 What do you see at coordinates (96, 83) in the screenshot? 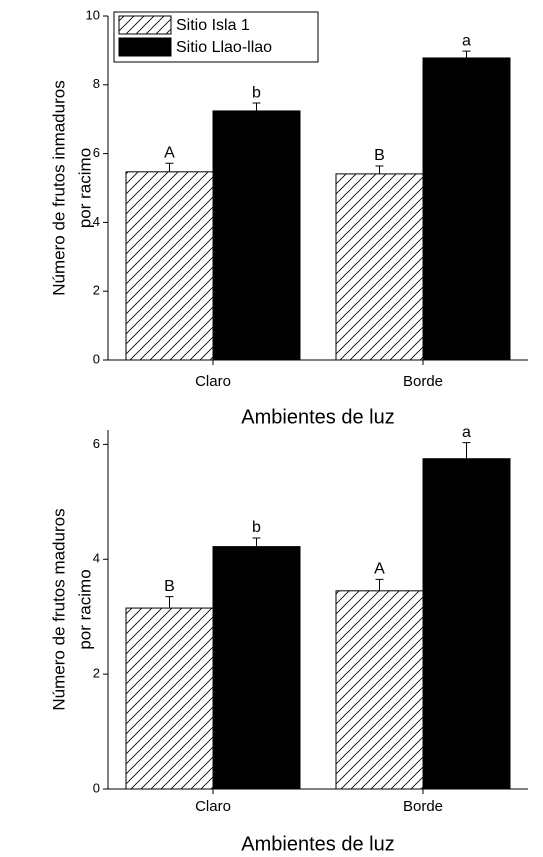
I see `y-tick-label: 8` at bounding box center [96, 83].